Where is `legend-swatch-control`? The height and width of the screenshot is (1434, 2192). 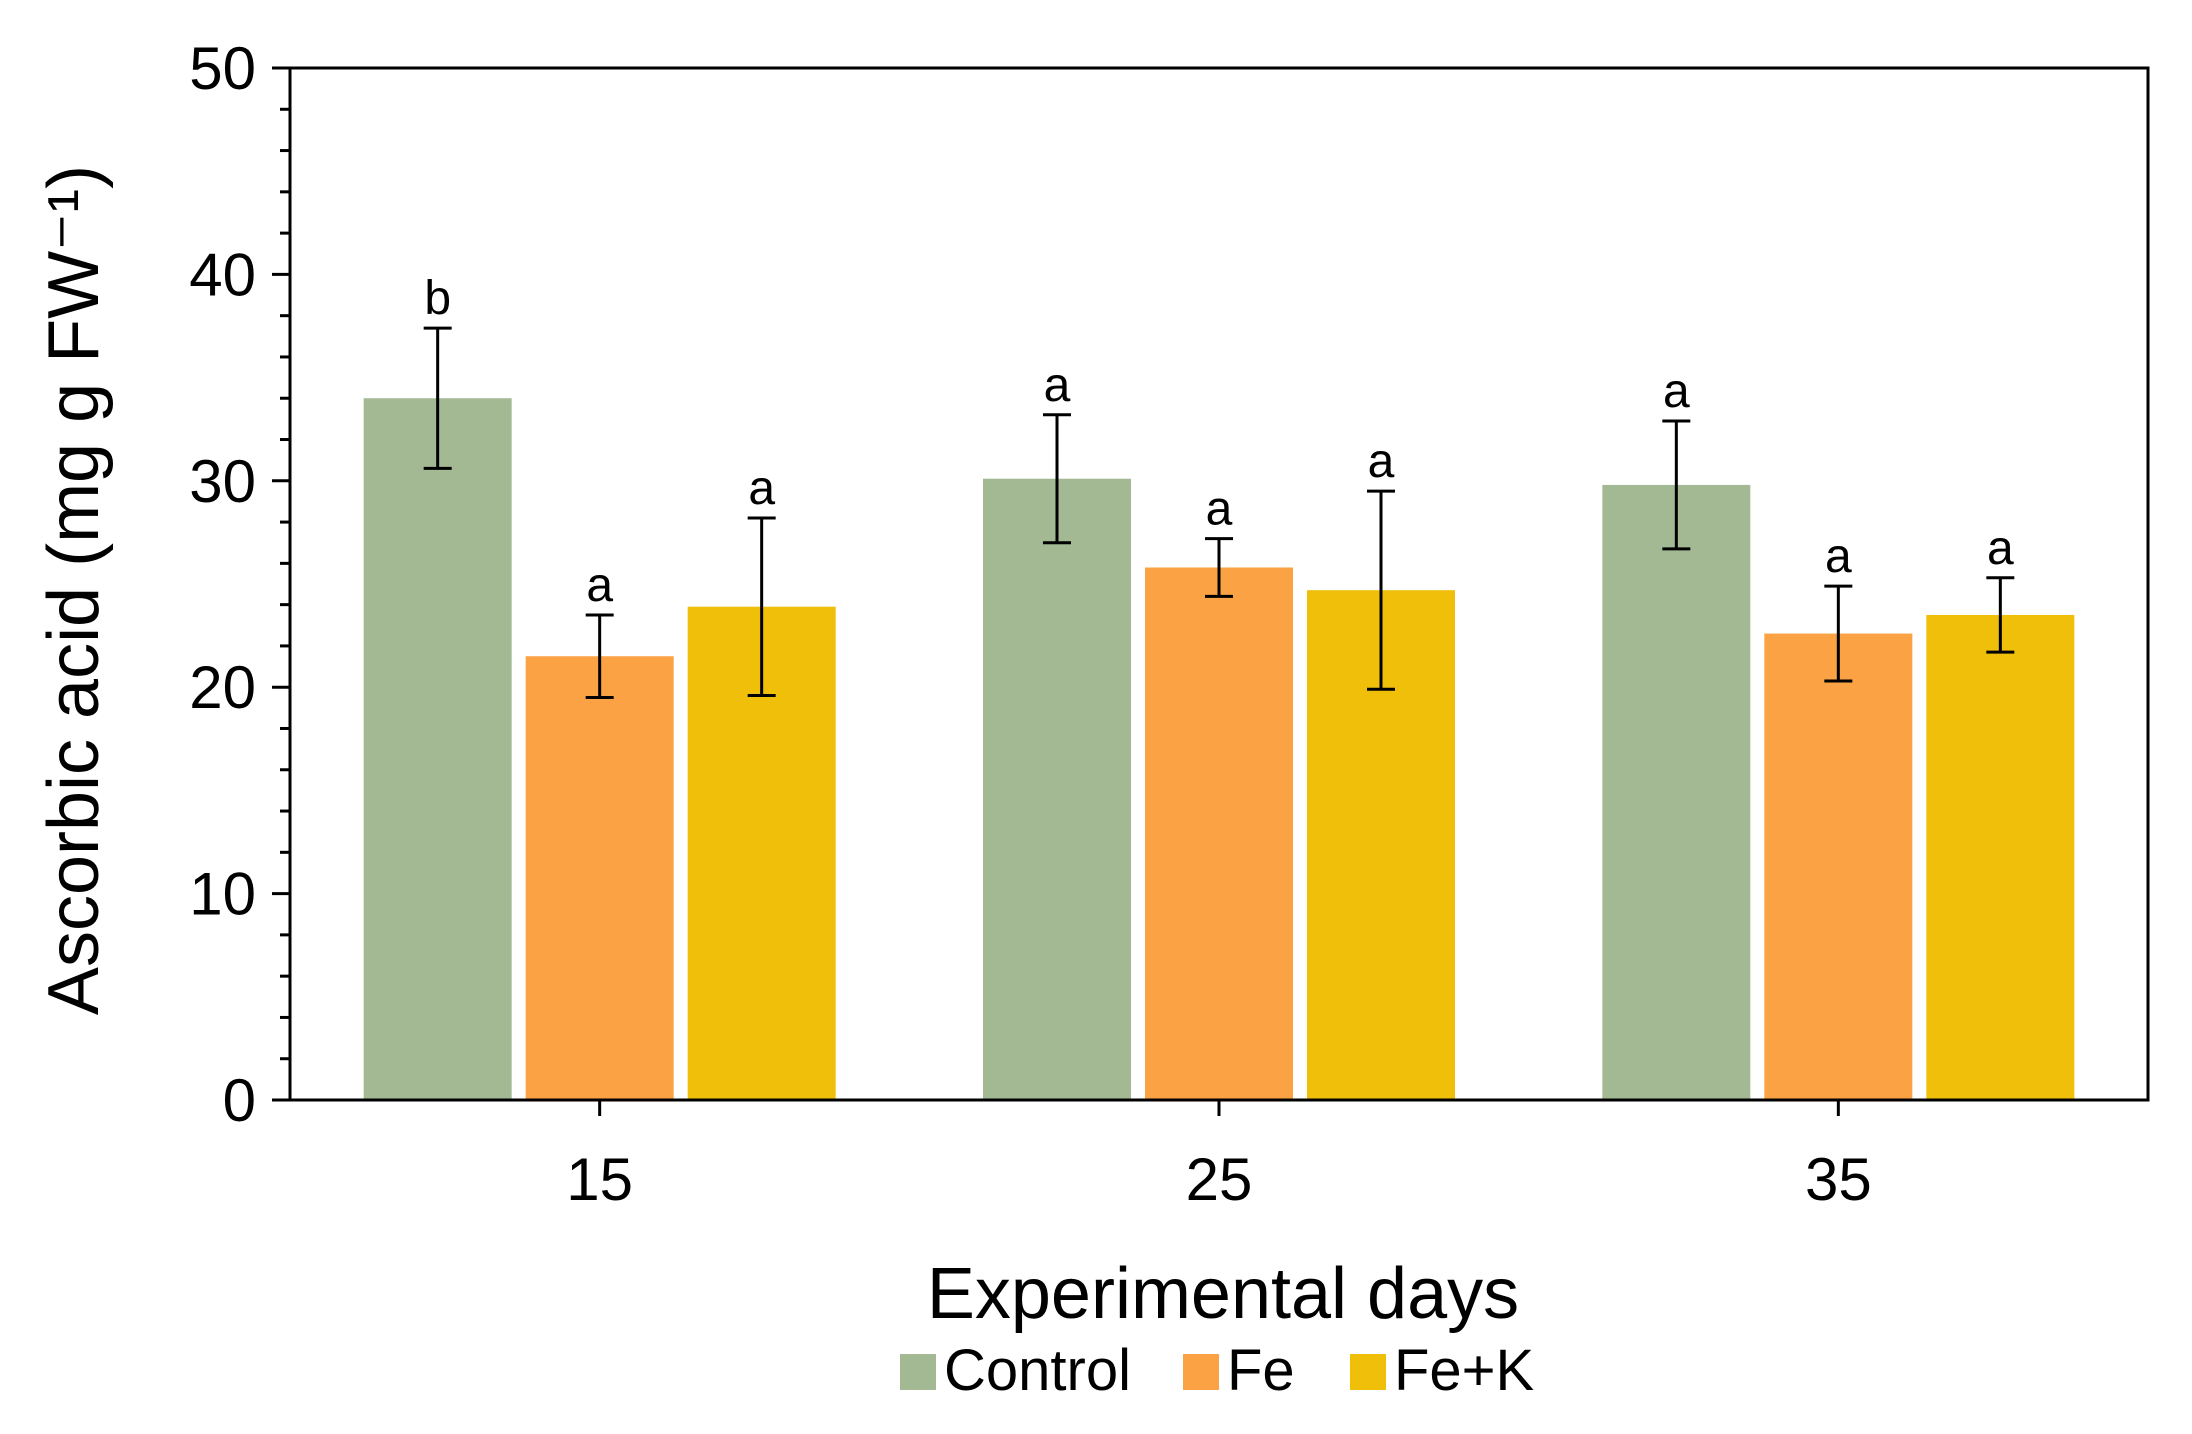 legend-swatch-control is located at coordinates (918, 1372).